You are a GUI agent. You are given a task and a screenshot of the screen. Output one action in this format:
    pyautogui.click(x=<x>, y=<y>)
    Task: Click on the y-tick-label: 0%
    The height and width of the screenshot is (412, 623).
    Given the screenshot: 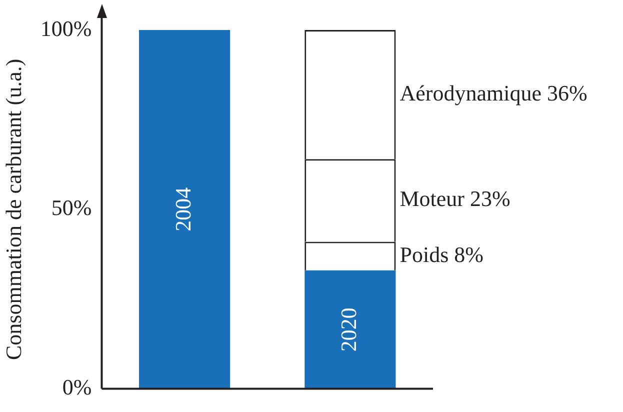 What is the action you would take?
    pyautogui.click(x=77, y=387)
    